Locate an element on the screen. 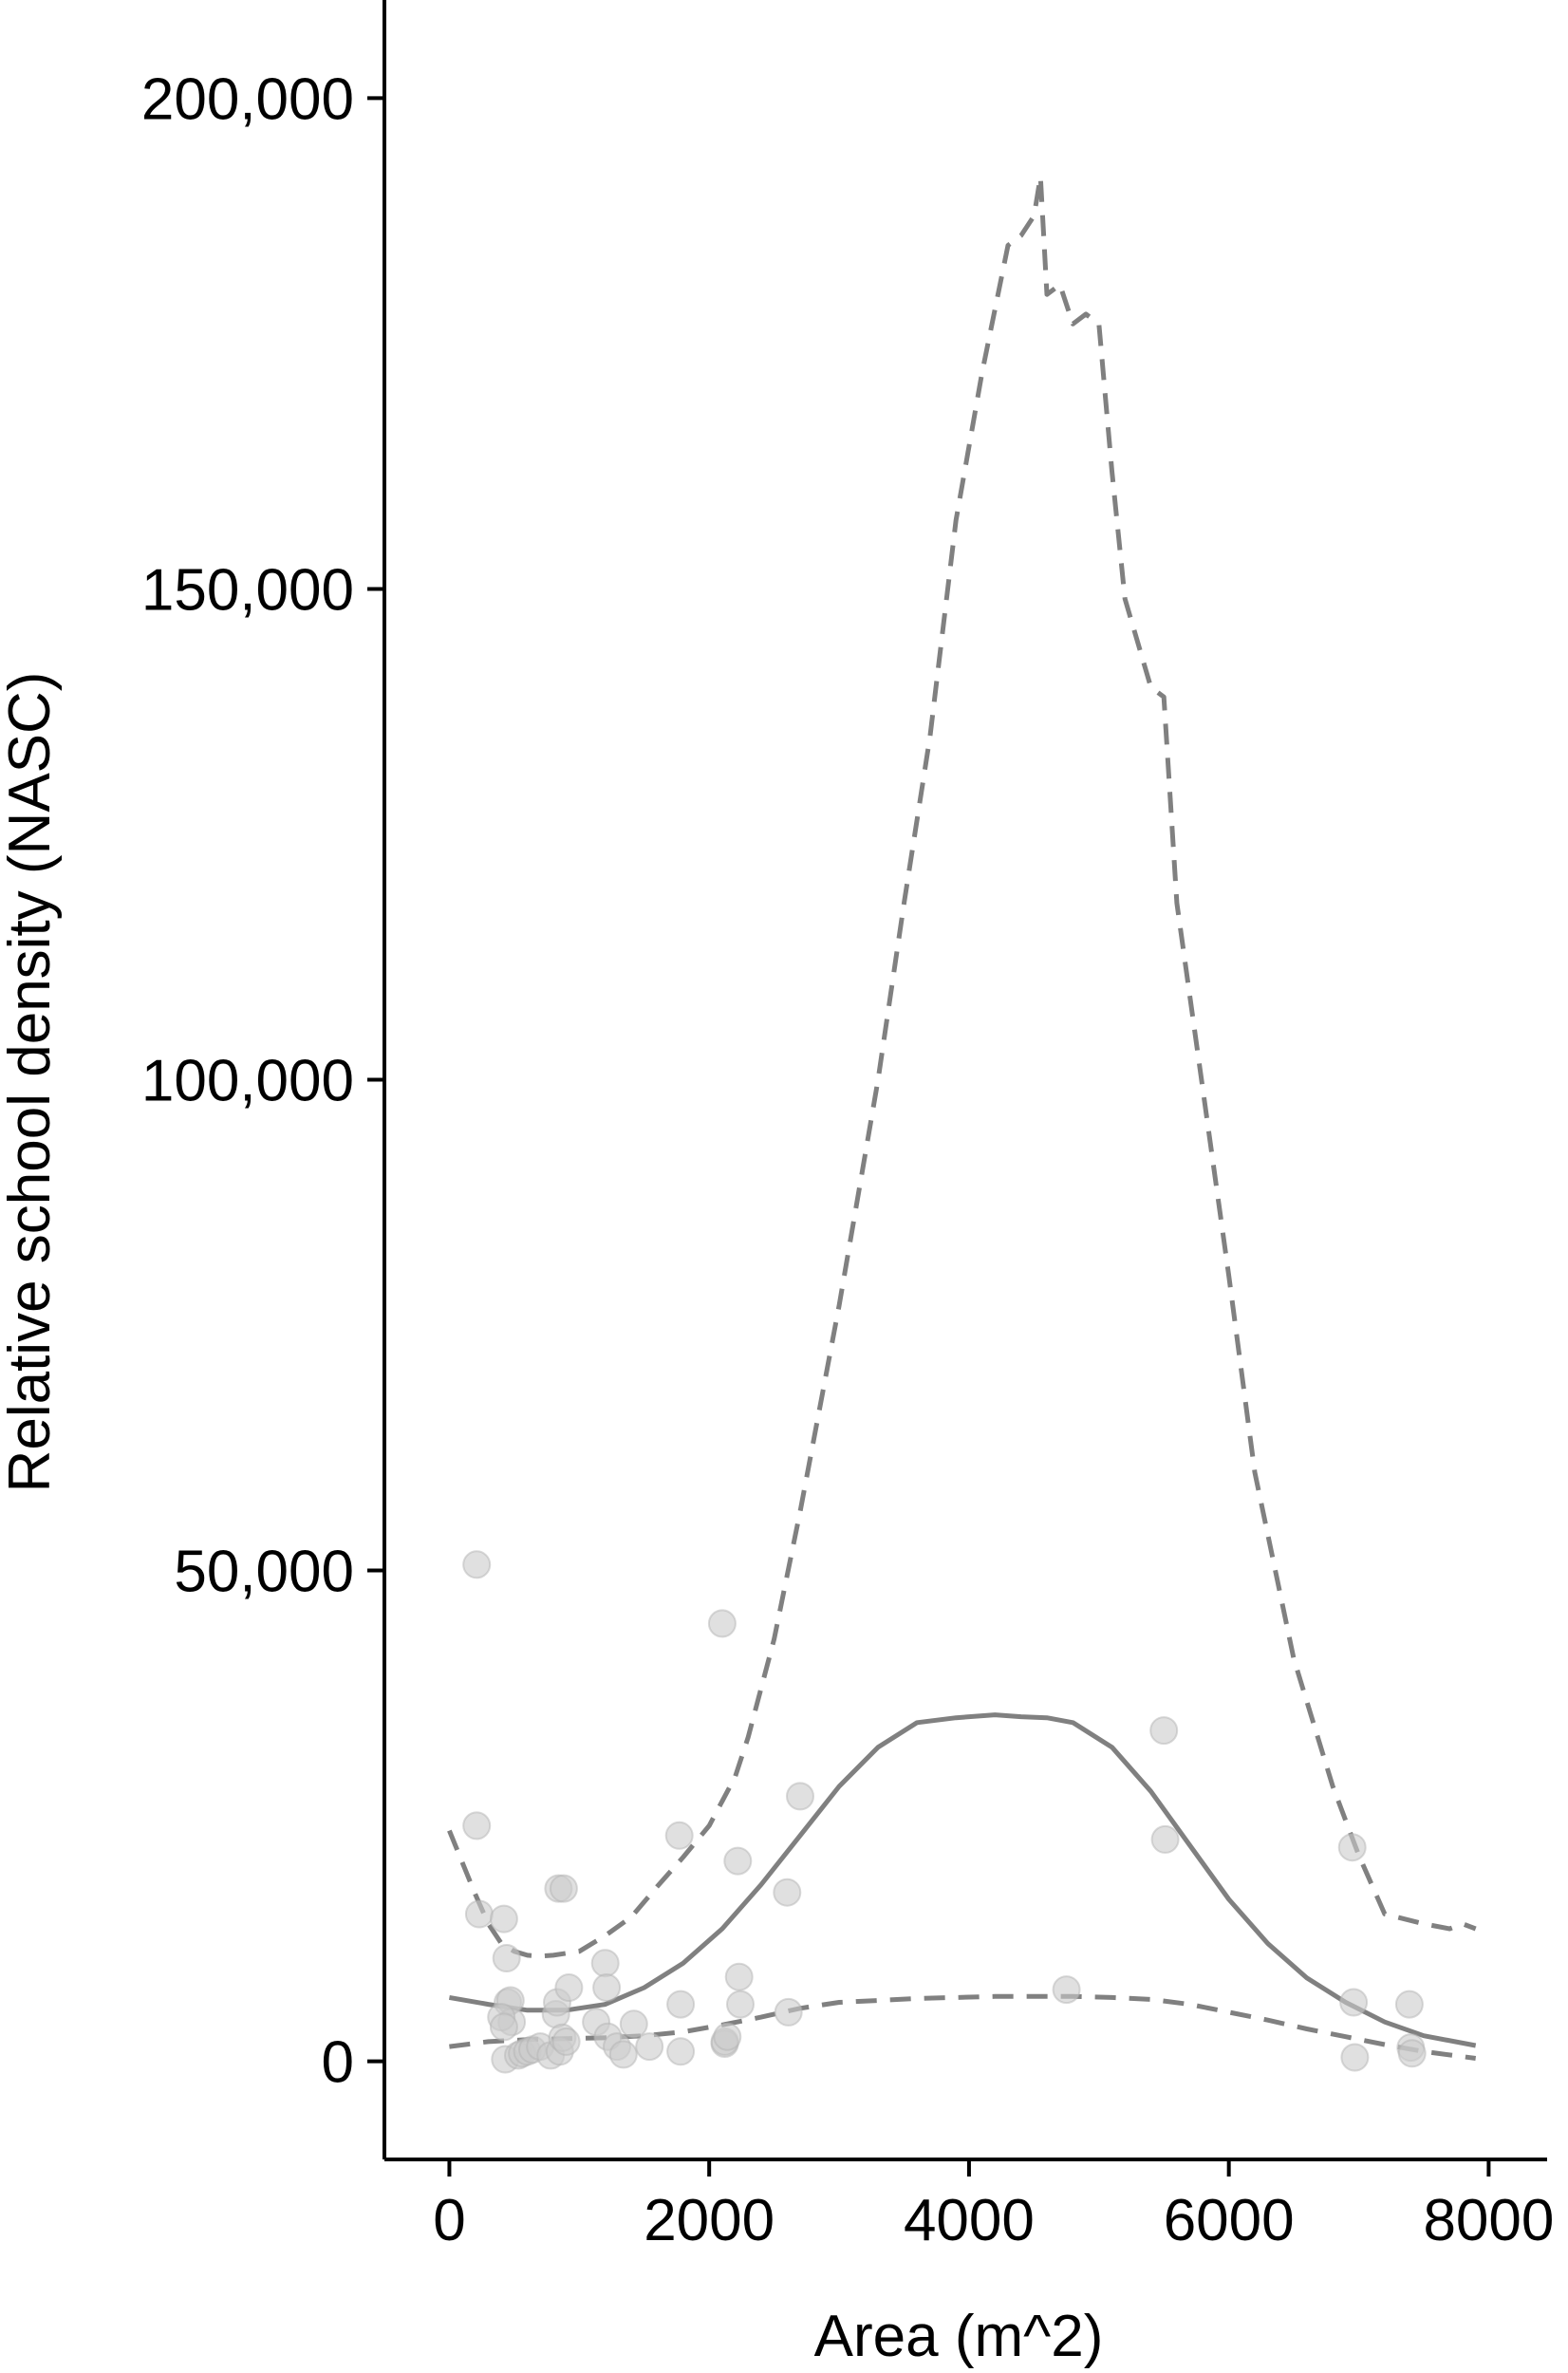 The height and width of the screenshot is (2373, 1568). x-tick-label: 2000 is located at coordinates (709, 2220).